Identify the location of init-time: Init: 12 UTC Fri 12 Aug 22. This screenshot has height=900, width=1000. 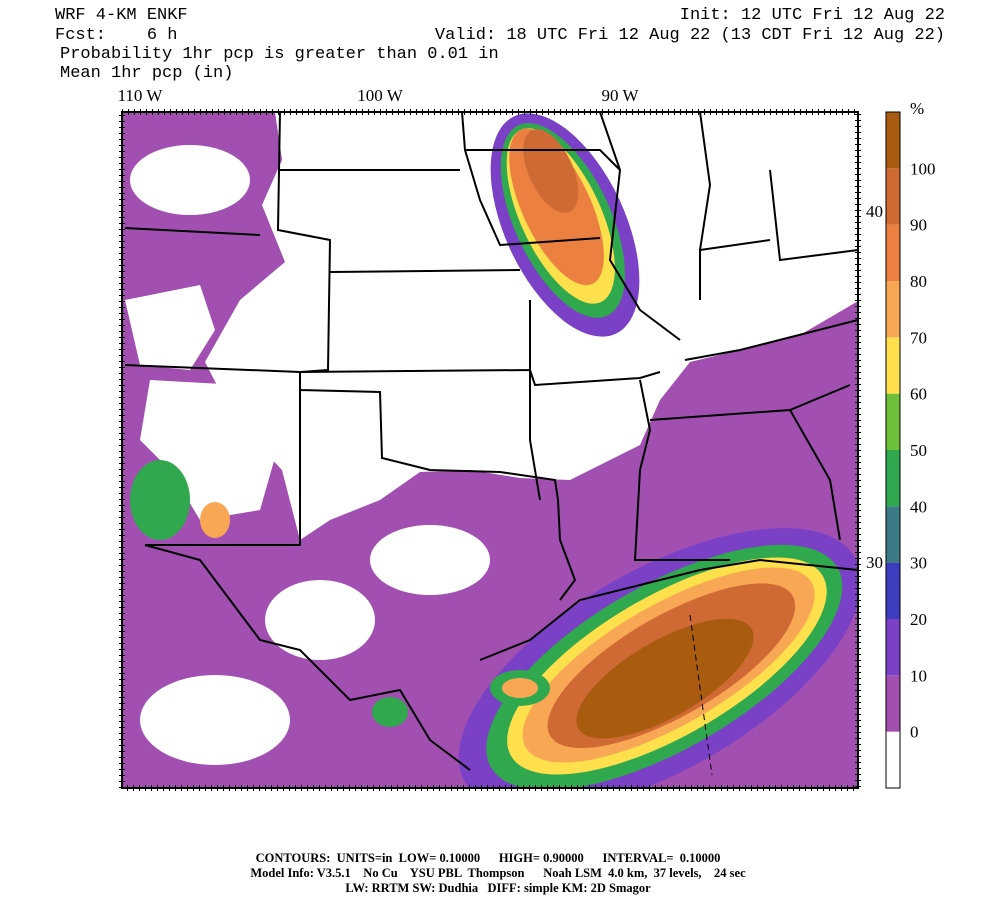
(812, 15).